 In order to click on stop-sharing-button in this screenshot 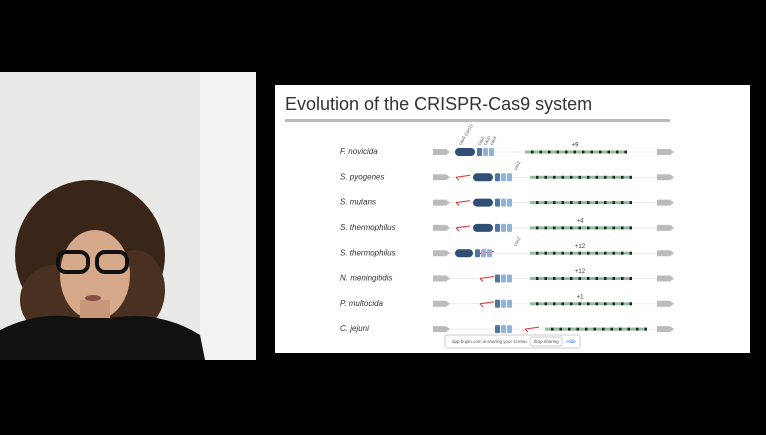, I will do `click(546, 341)`.